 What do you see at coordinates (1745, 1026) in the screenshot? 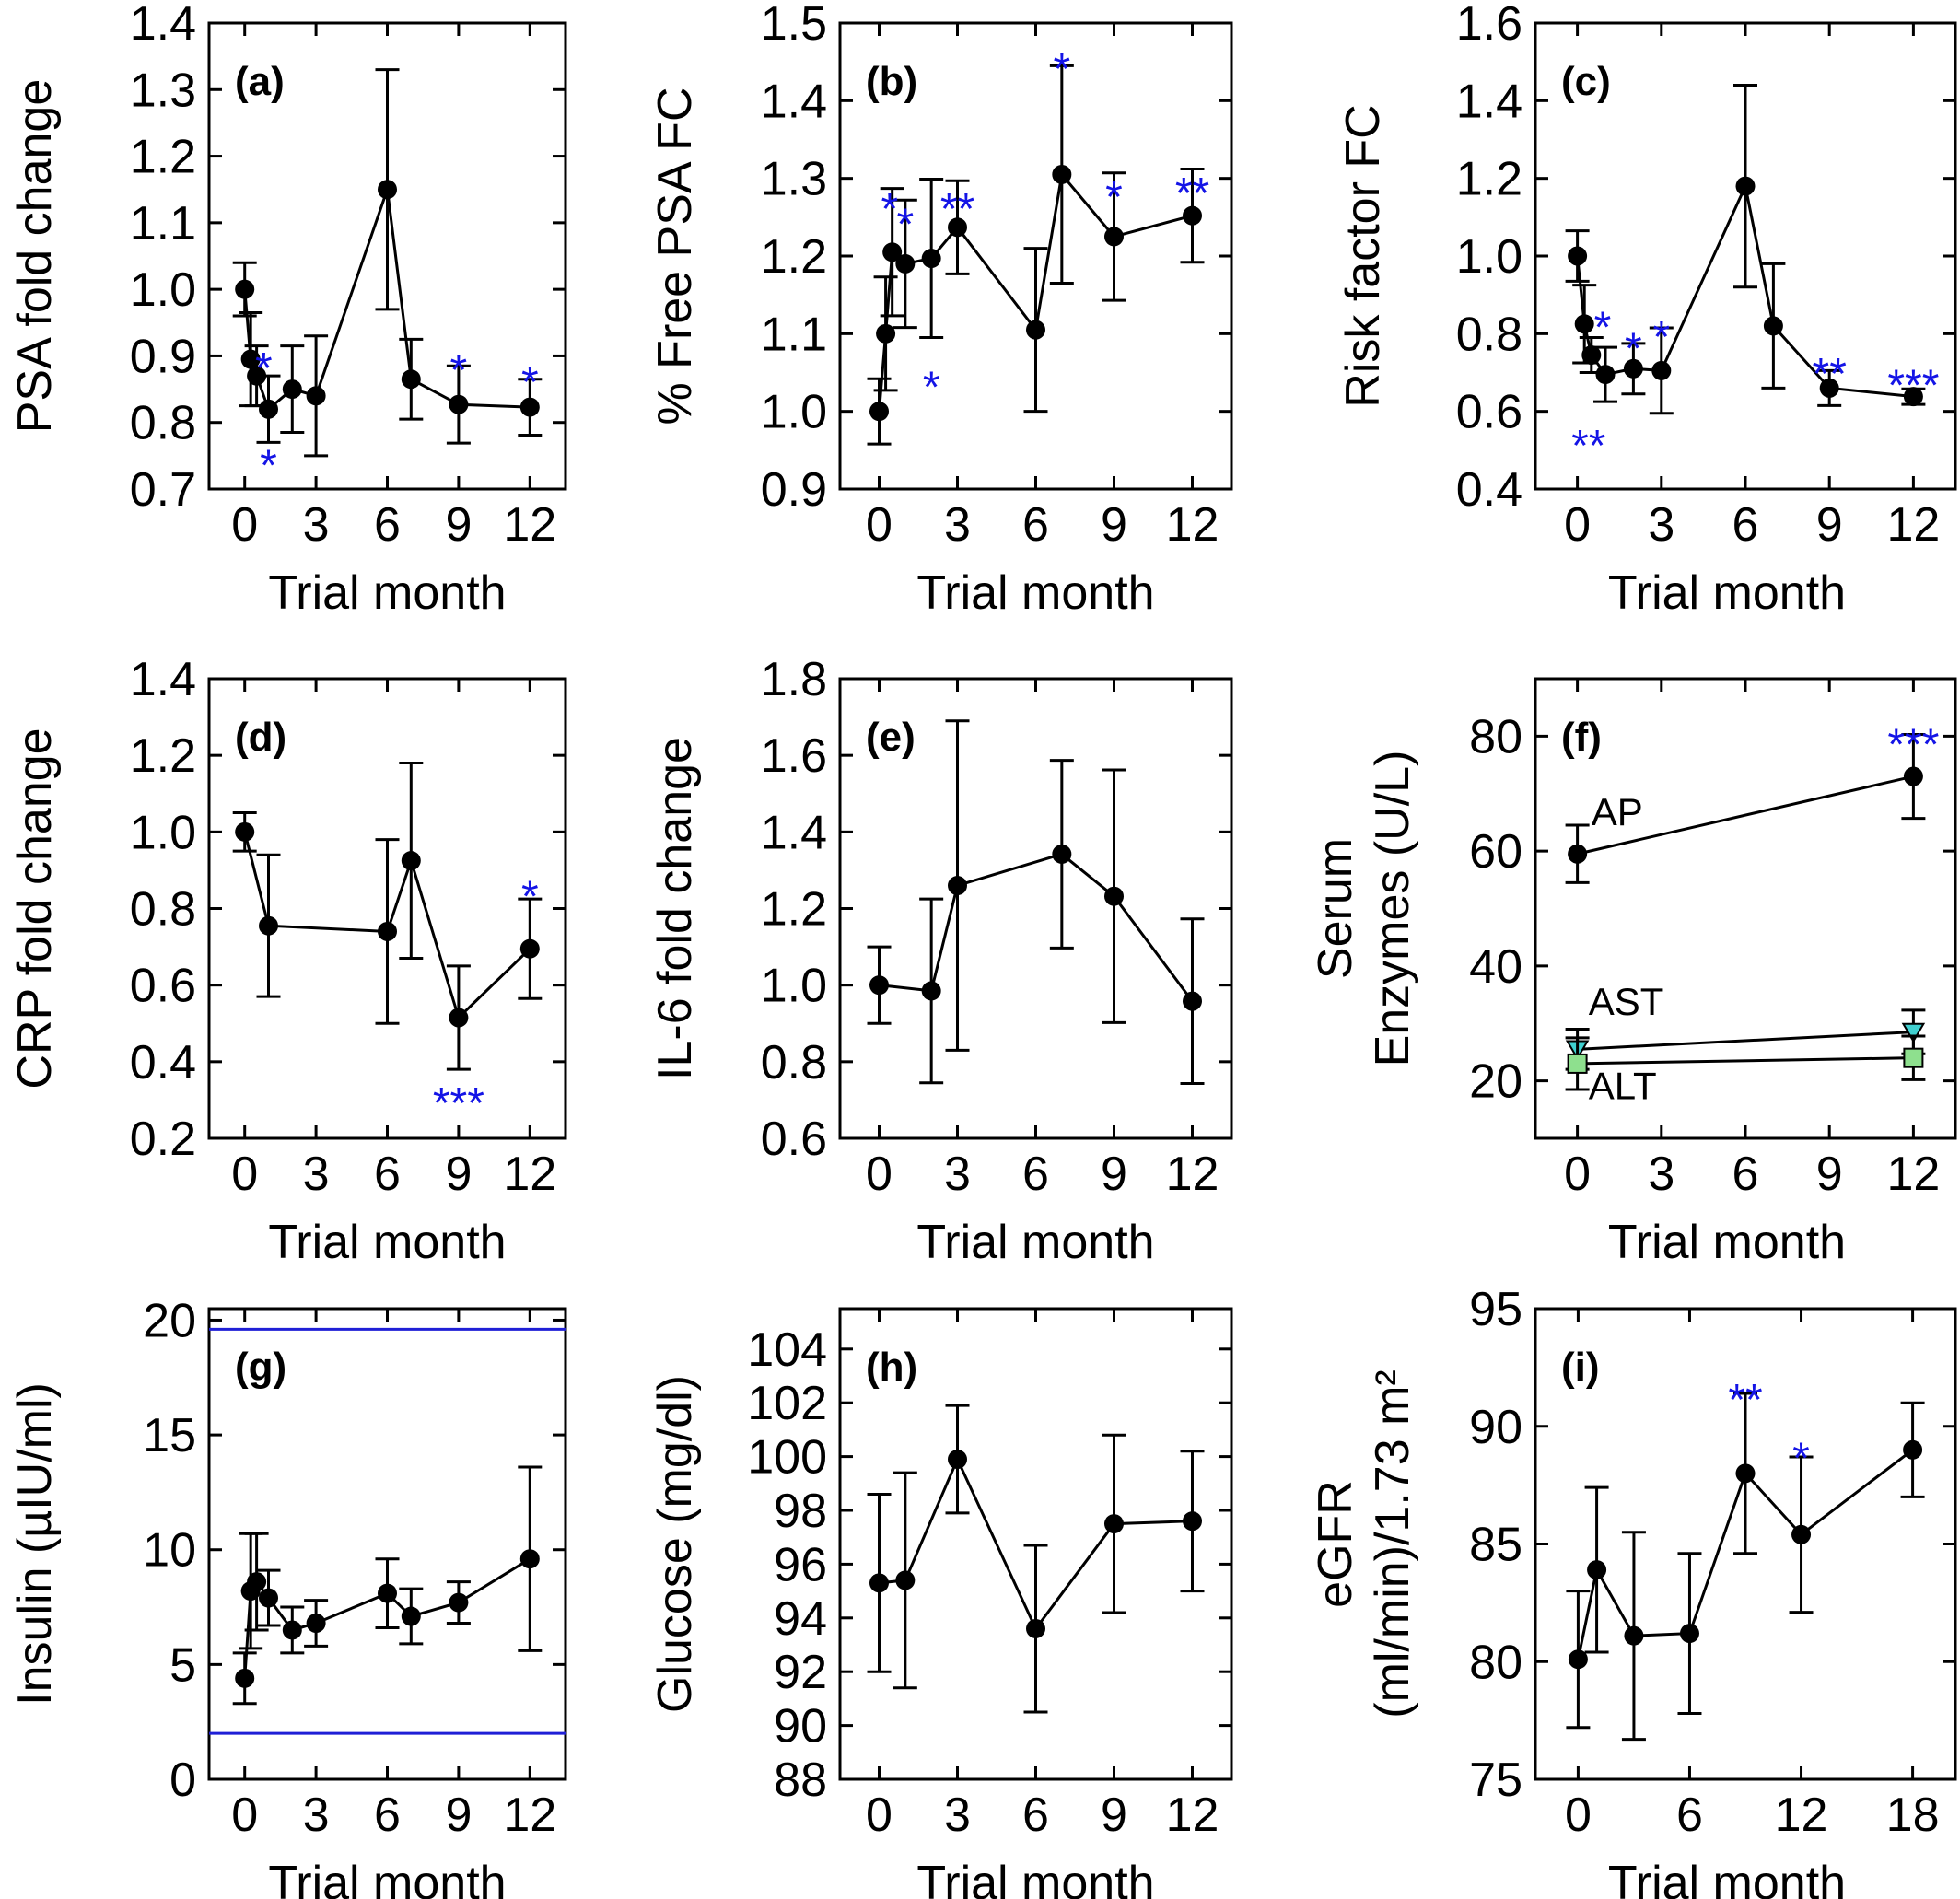
I see `series-ast: AST` at bounding box center [1745, 1026].